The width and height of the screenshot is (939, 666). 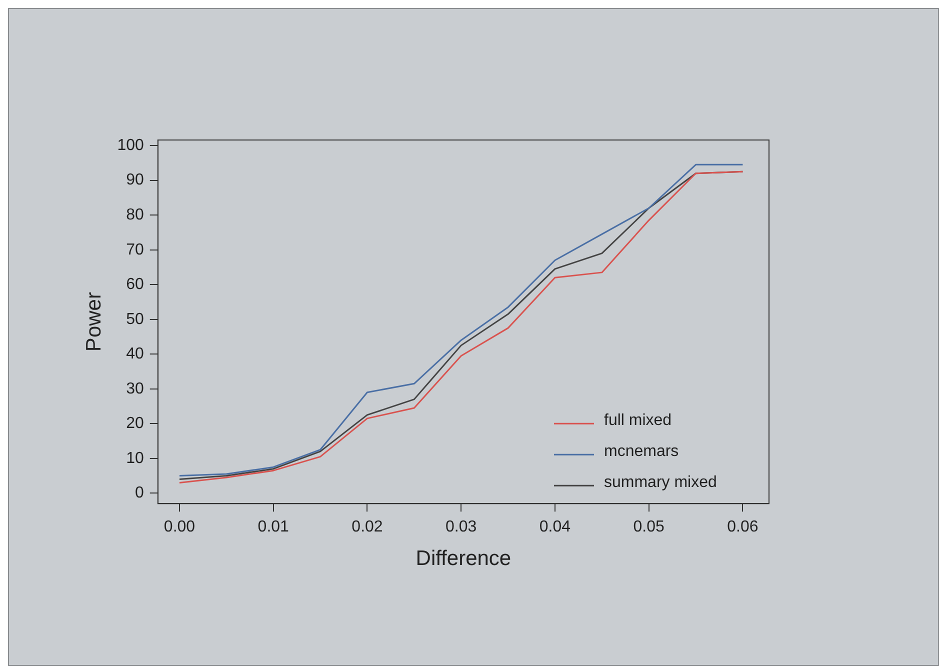 What do you see at coordinates (139, 493) in the screenshot?
I see `y-tick-label: 0` at bounding box center [139, 493].